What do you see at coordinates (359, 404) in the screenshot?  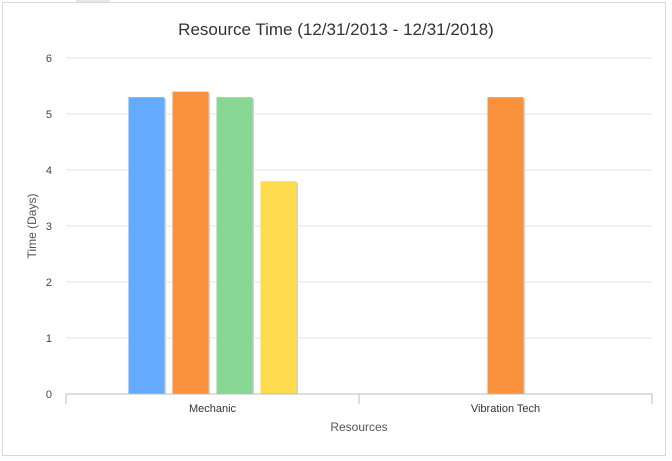 I see `x-axis: Mechanic Vibration Tech` at bounding box center [359, 404].